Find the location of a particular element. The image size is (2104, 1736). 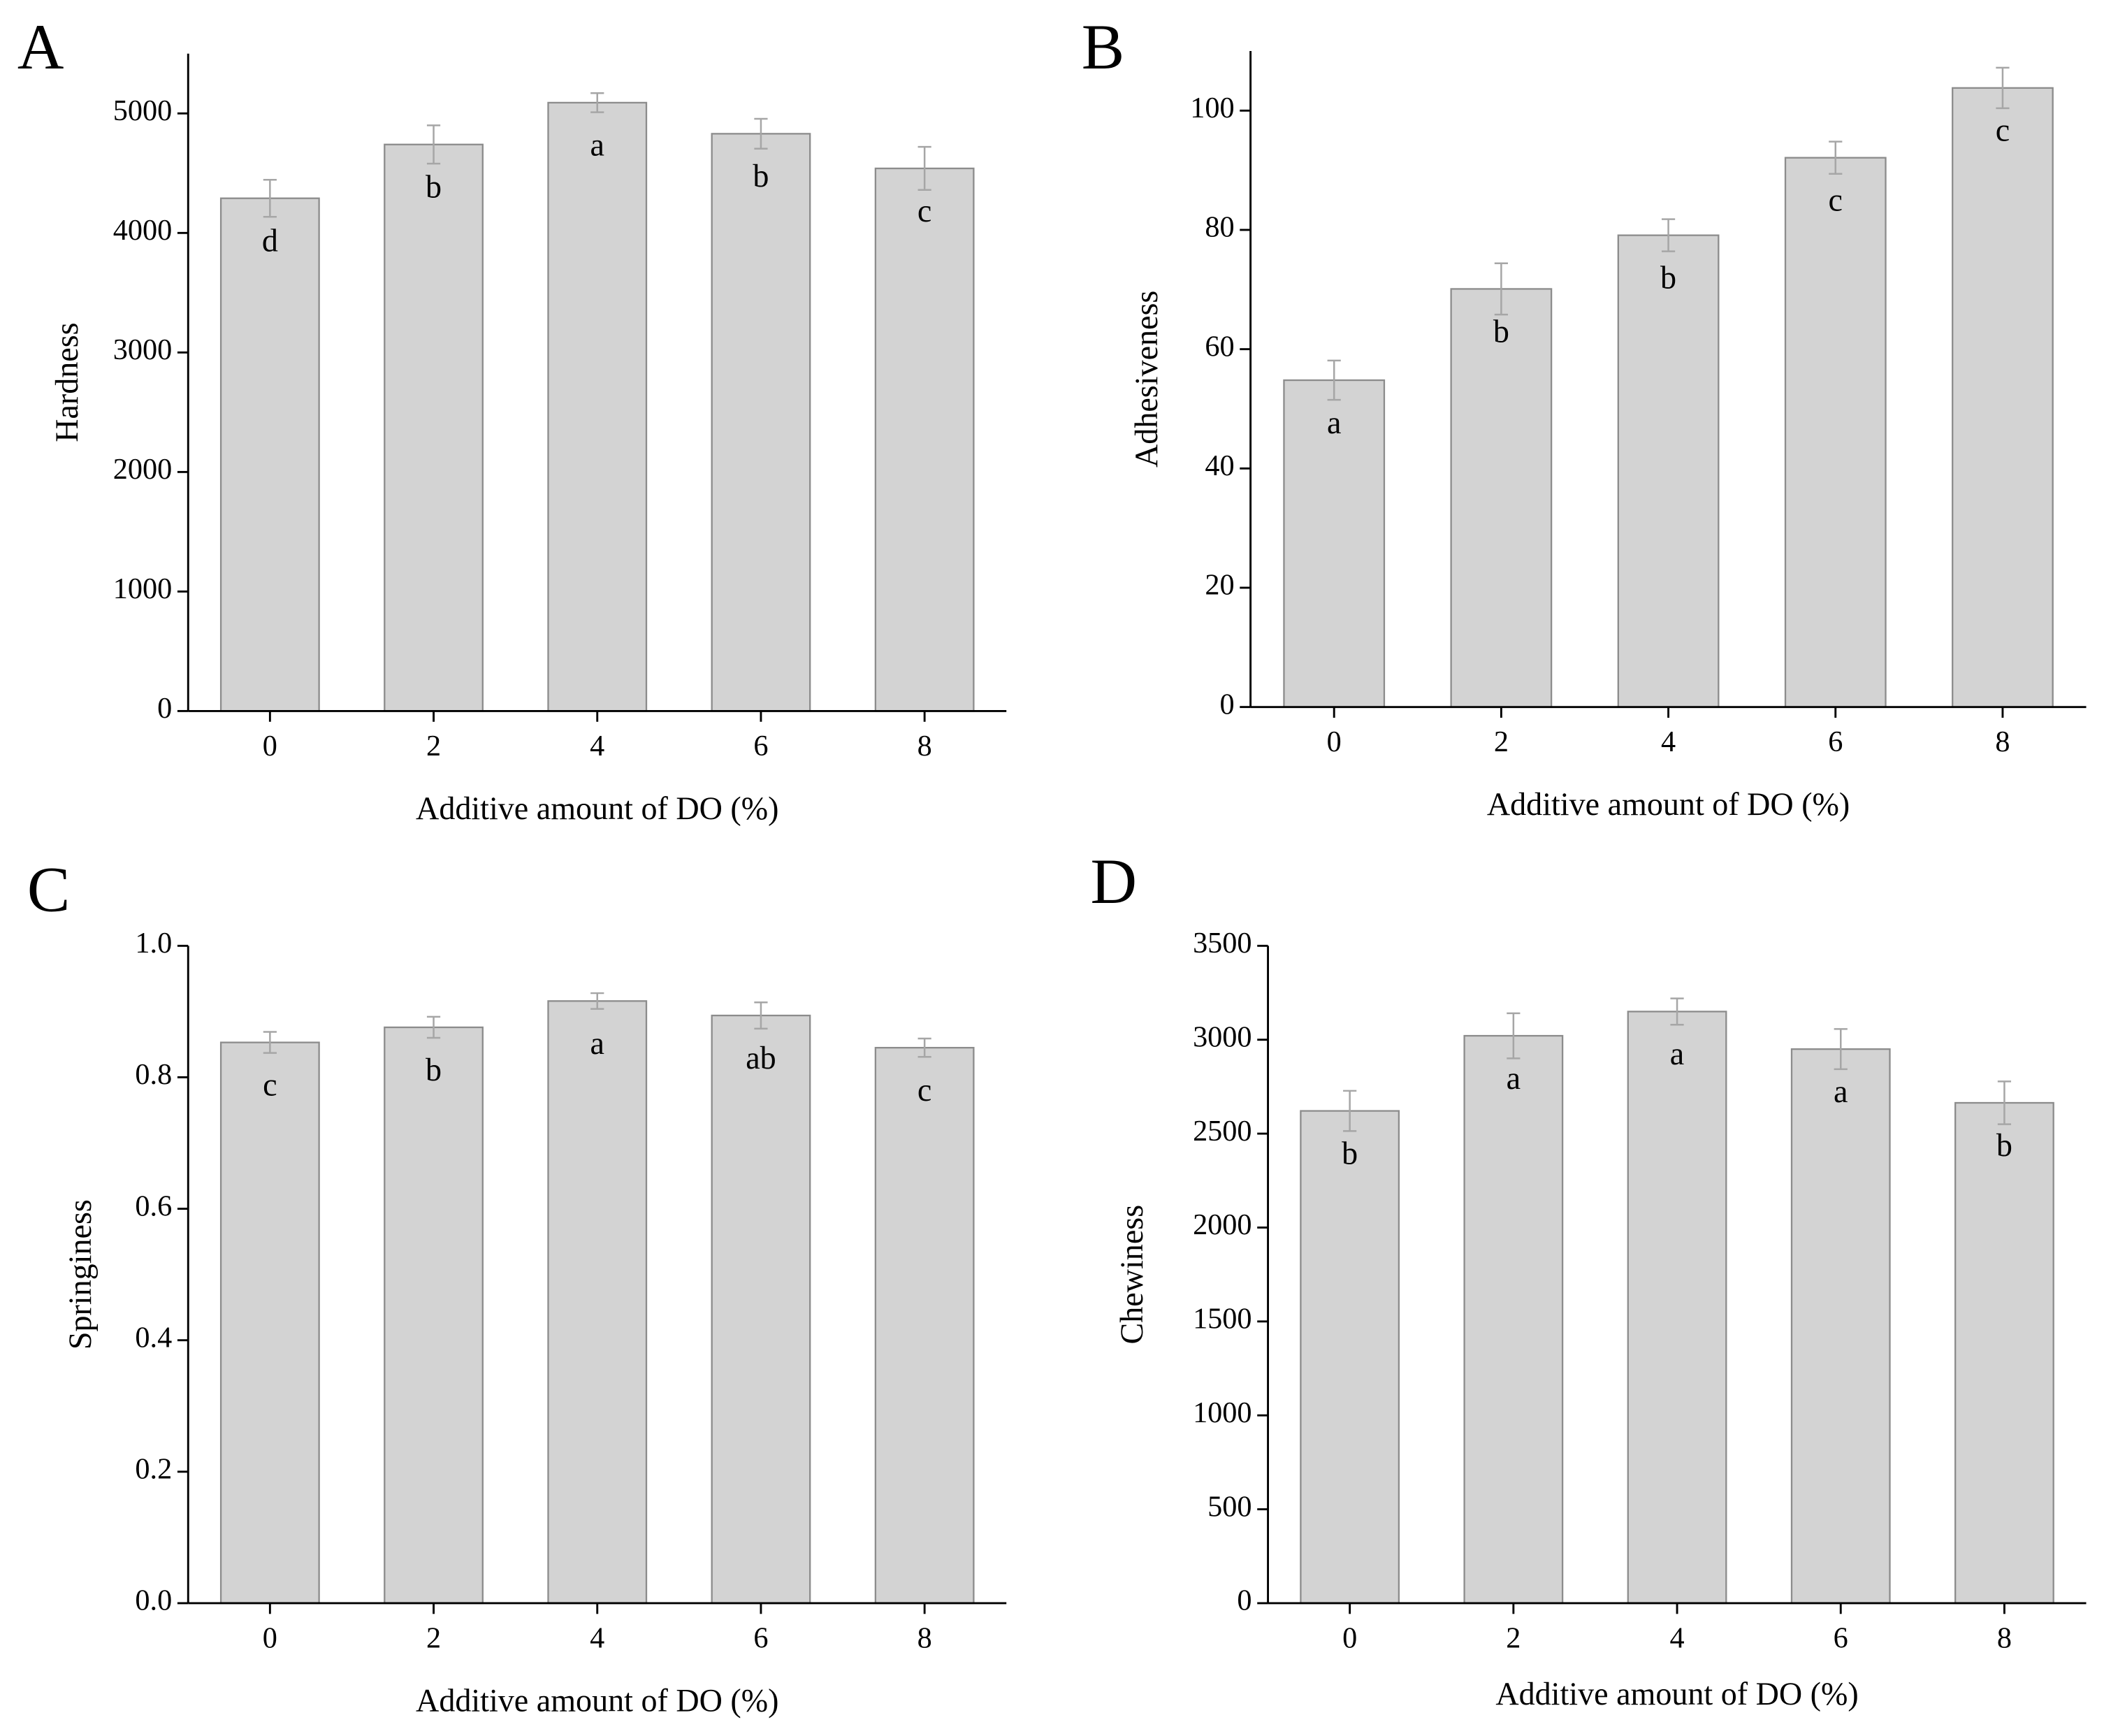

panel-label: B is located at coordinates (1103, 46).